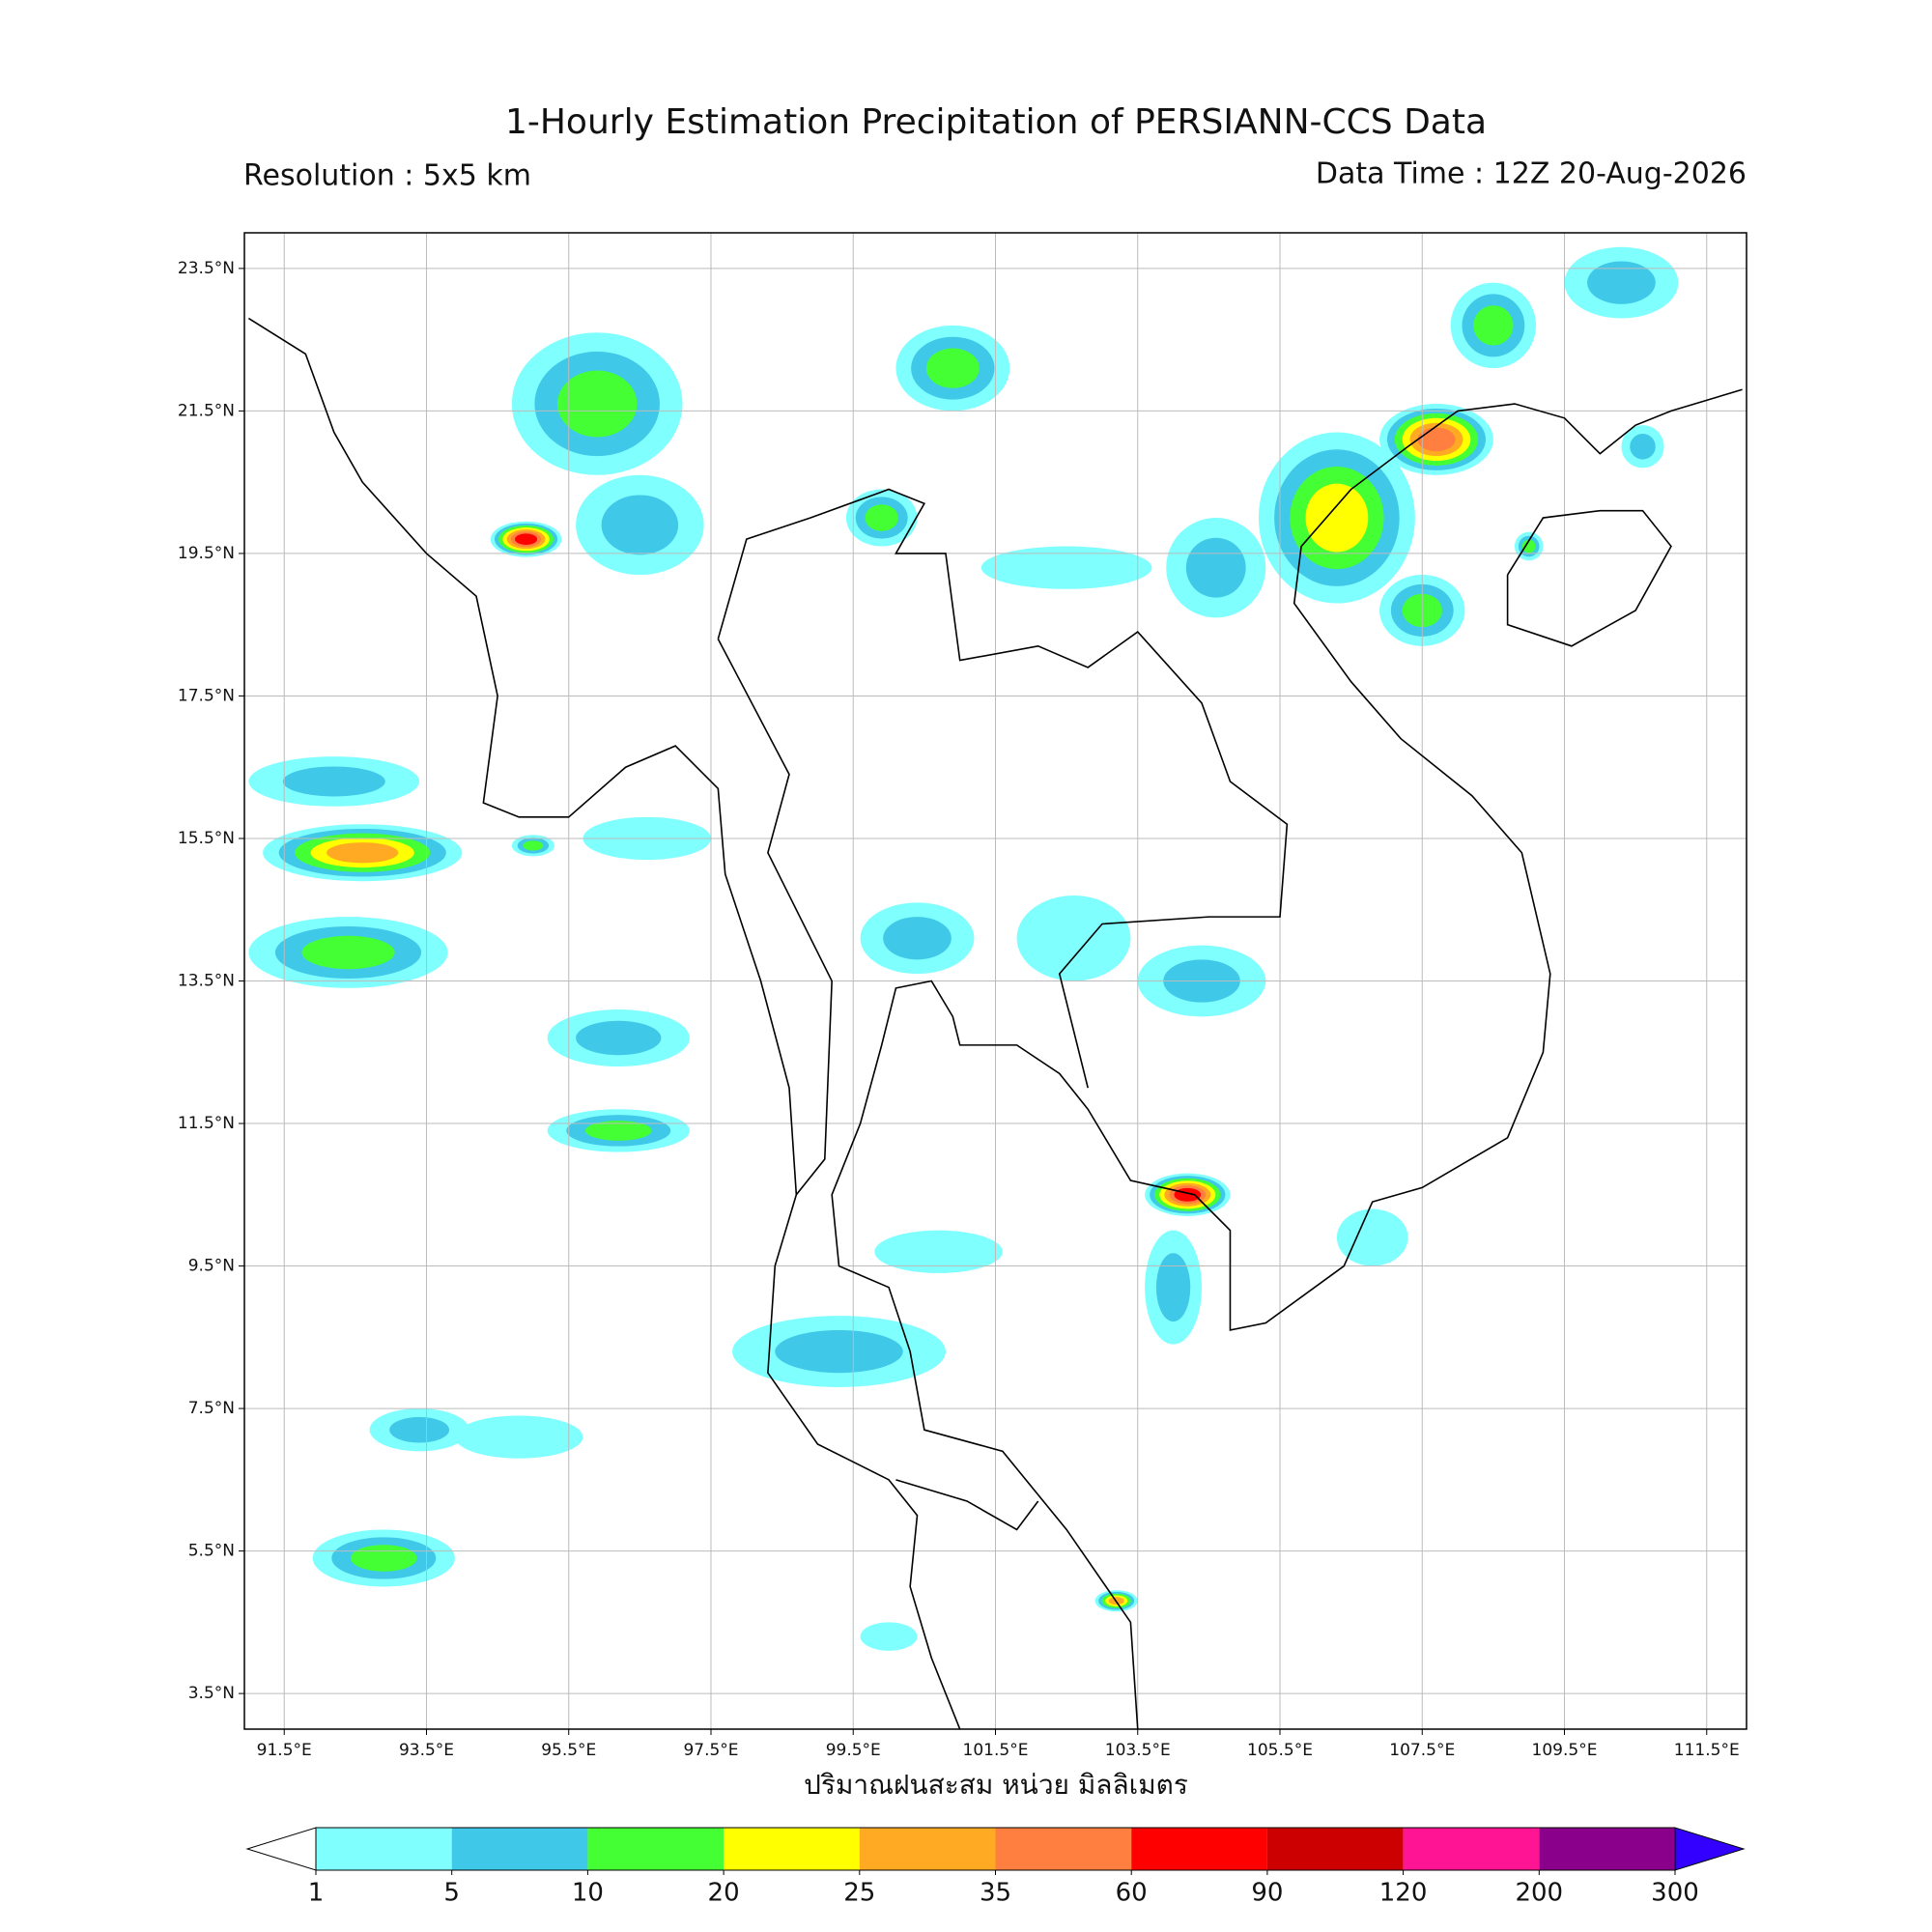  What do you see at coordinates (206, 838) in the screenshot?
I see `y-tick-label: 15.5°N` at bounding box center [206, 838].